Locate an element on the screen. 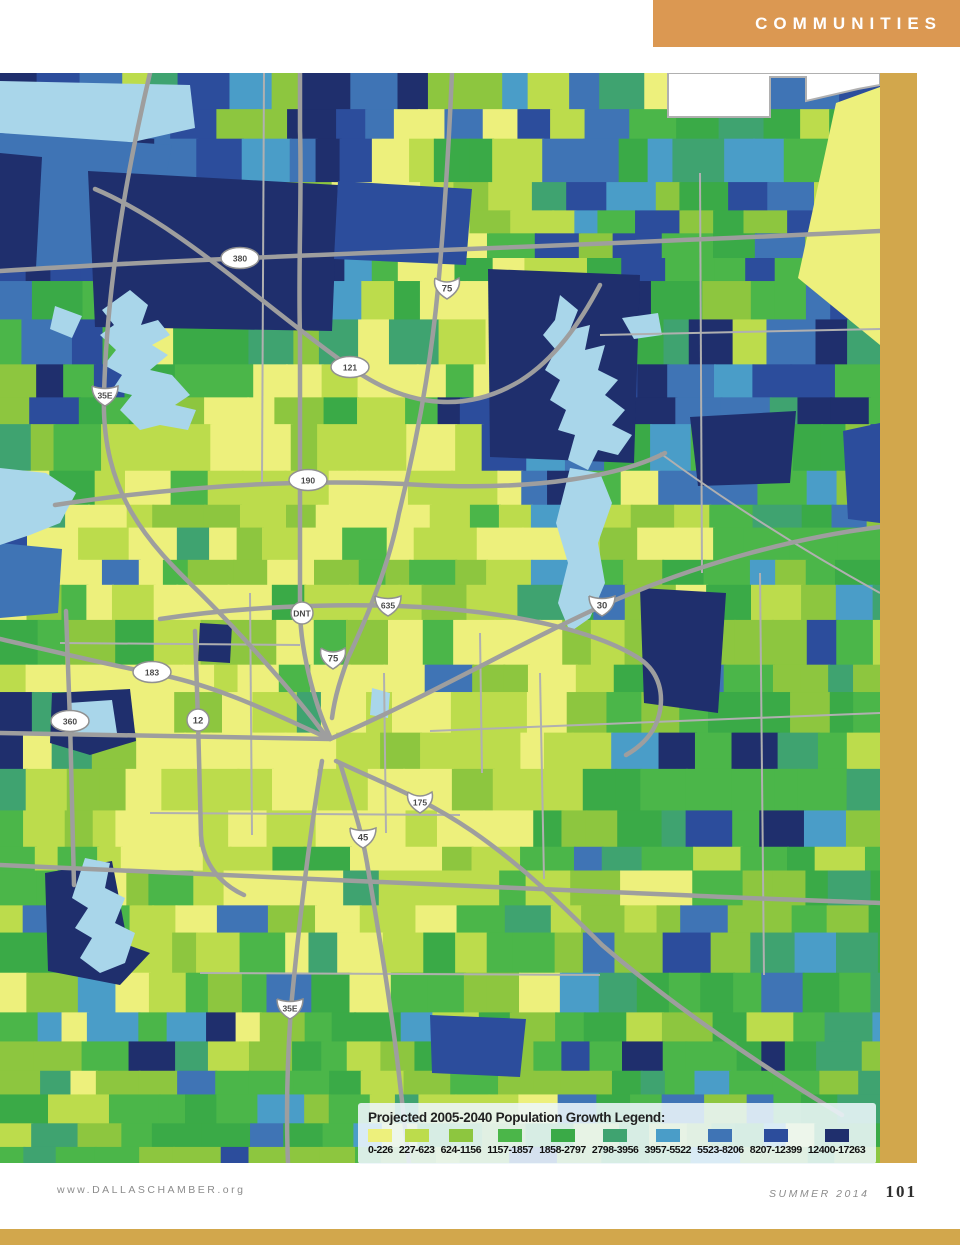 The height and width of the screenshot is (1245, 960). highway-shield-190: 190 is located at coordinates (308, 480).